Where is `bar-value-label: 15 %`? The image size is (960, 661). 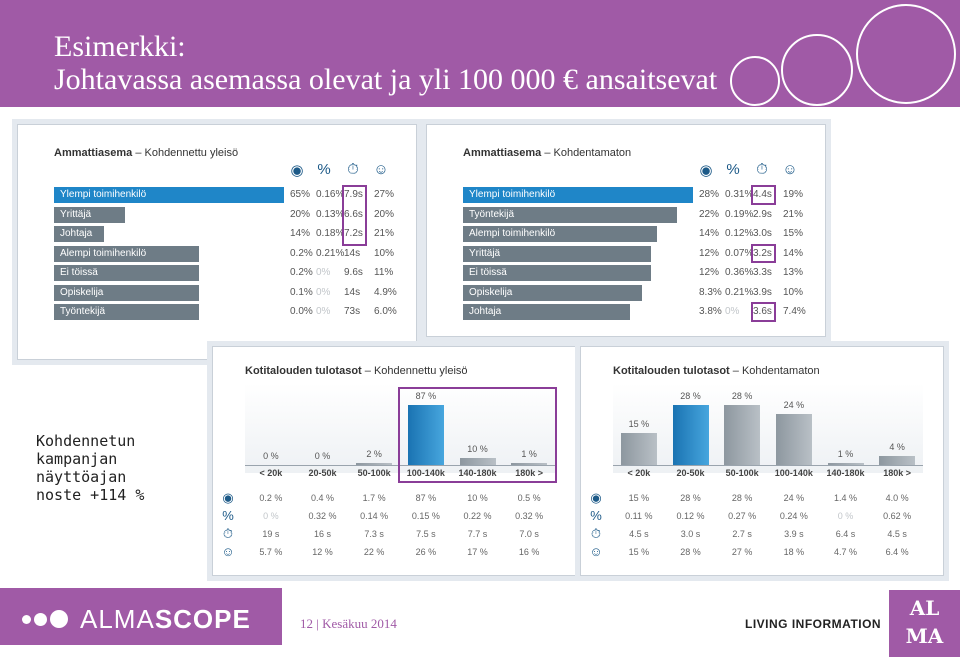
bar-value-label: 15 % is located at coordinates (639, 423).